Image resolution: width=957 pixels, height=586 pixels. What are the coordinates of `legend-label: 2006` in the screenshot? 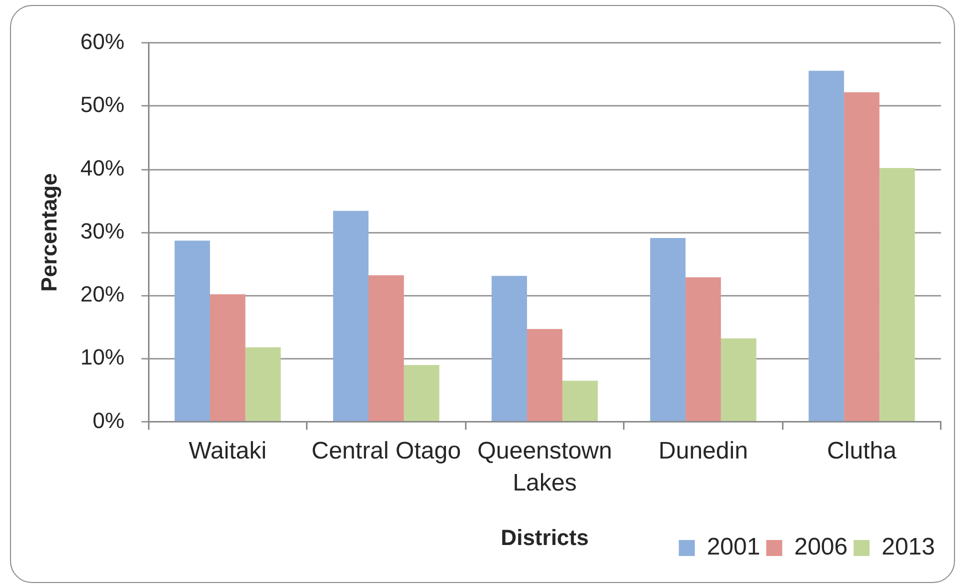 It's located at (821, 547).